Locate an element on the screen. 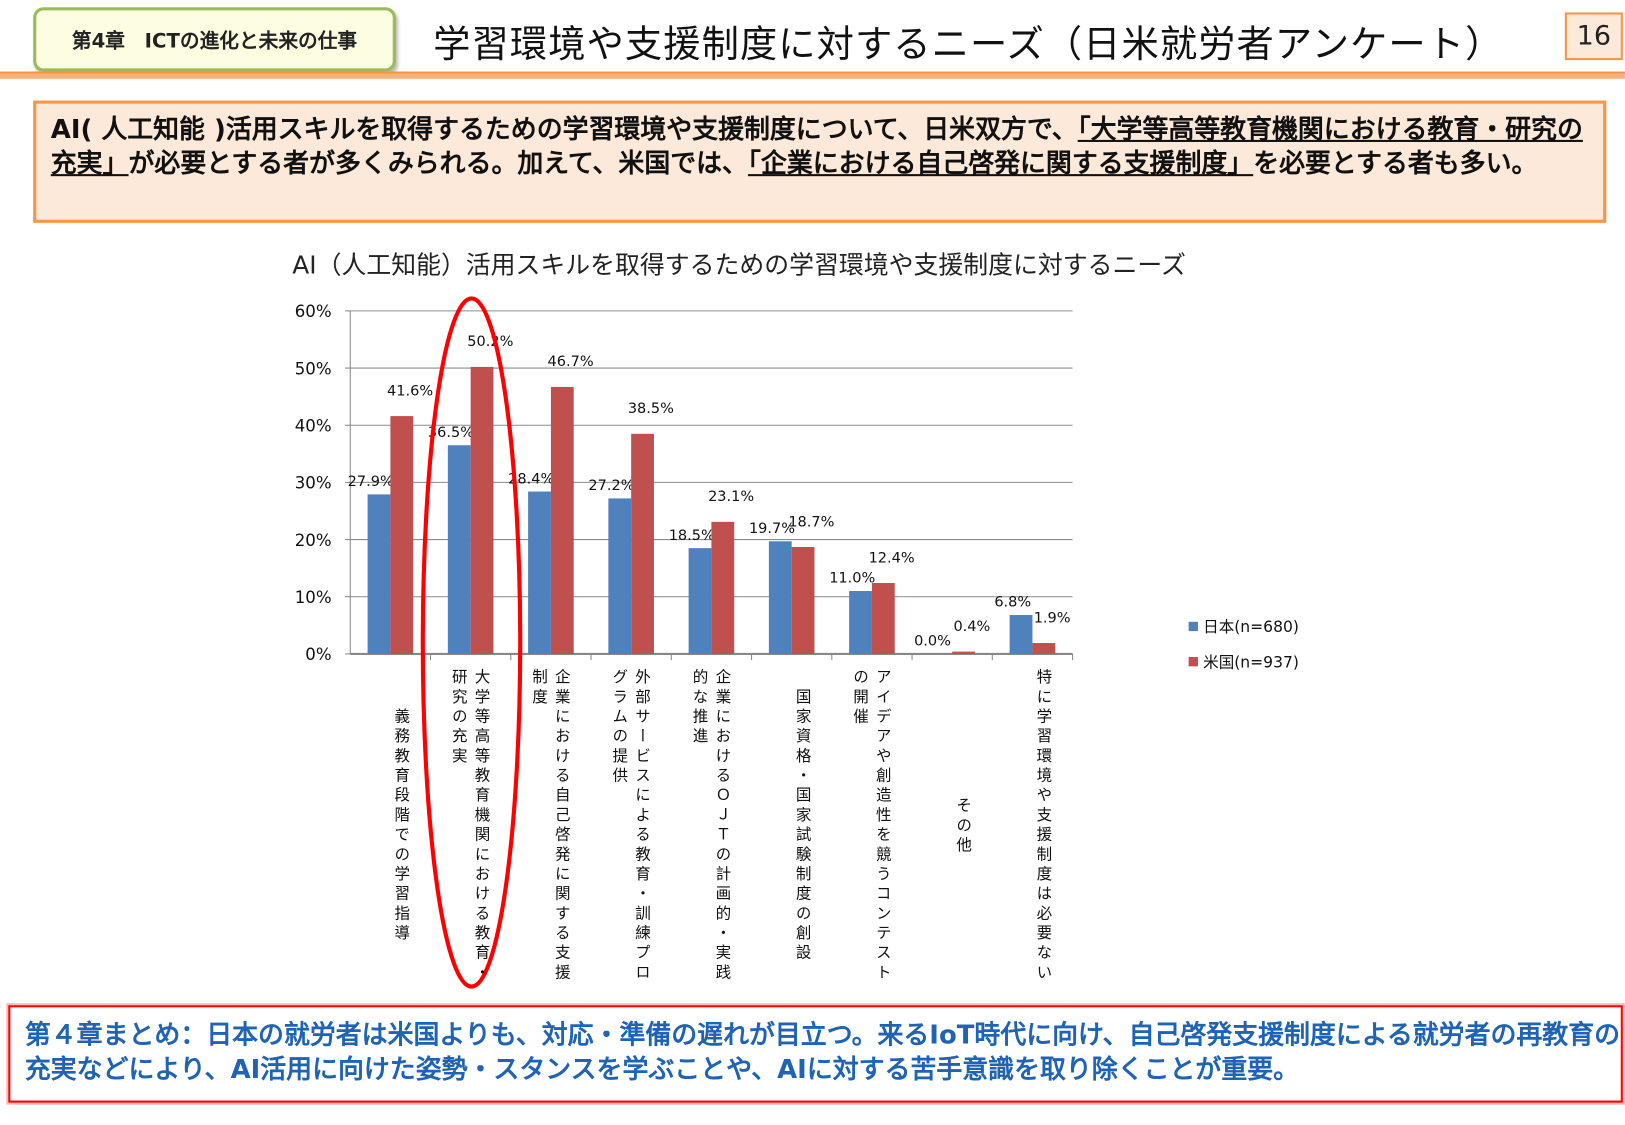 The width and height of the screenshot is (1625, 1125). category-label: 大学等高等教育機関における教育・ 研究の充実 is located at coordinates (470, 826).